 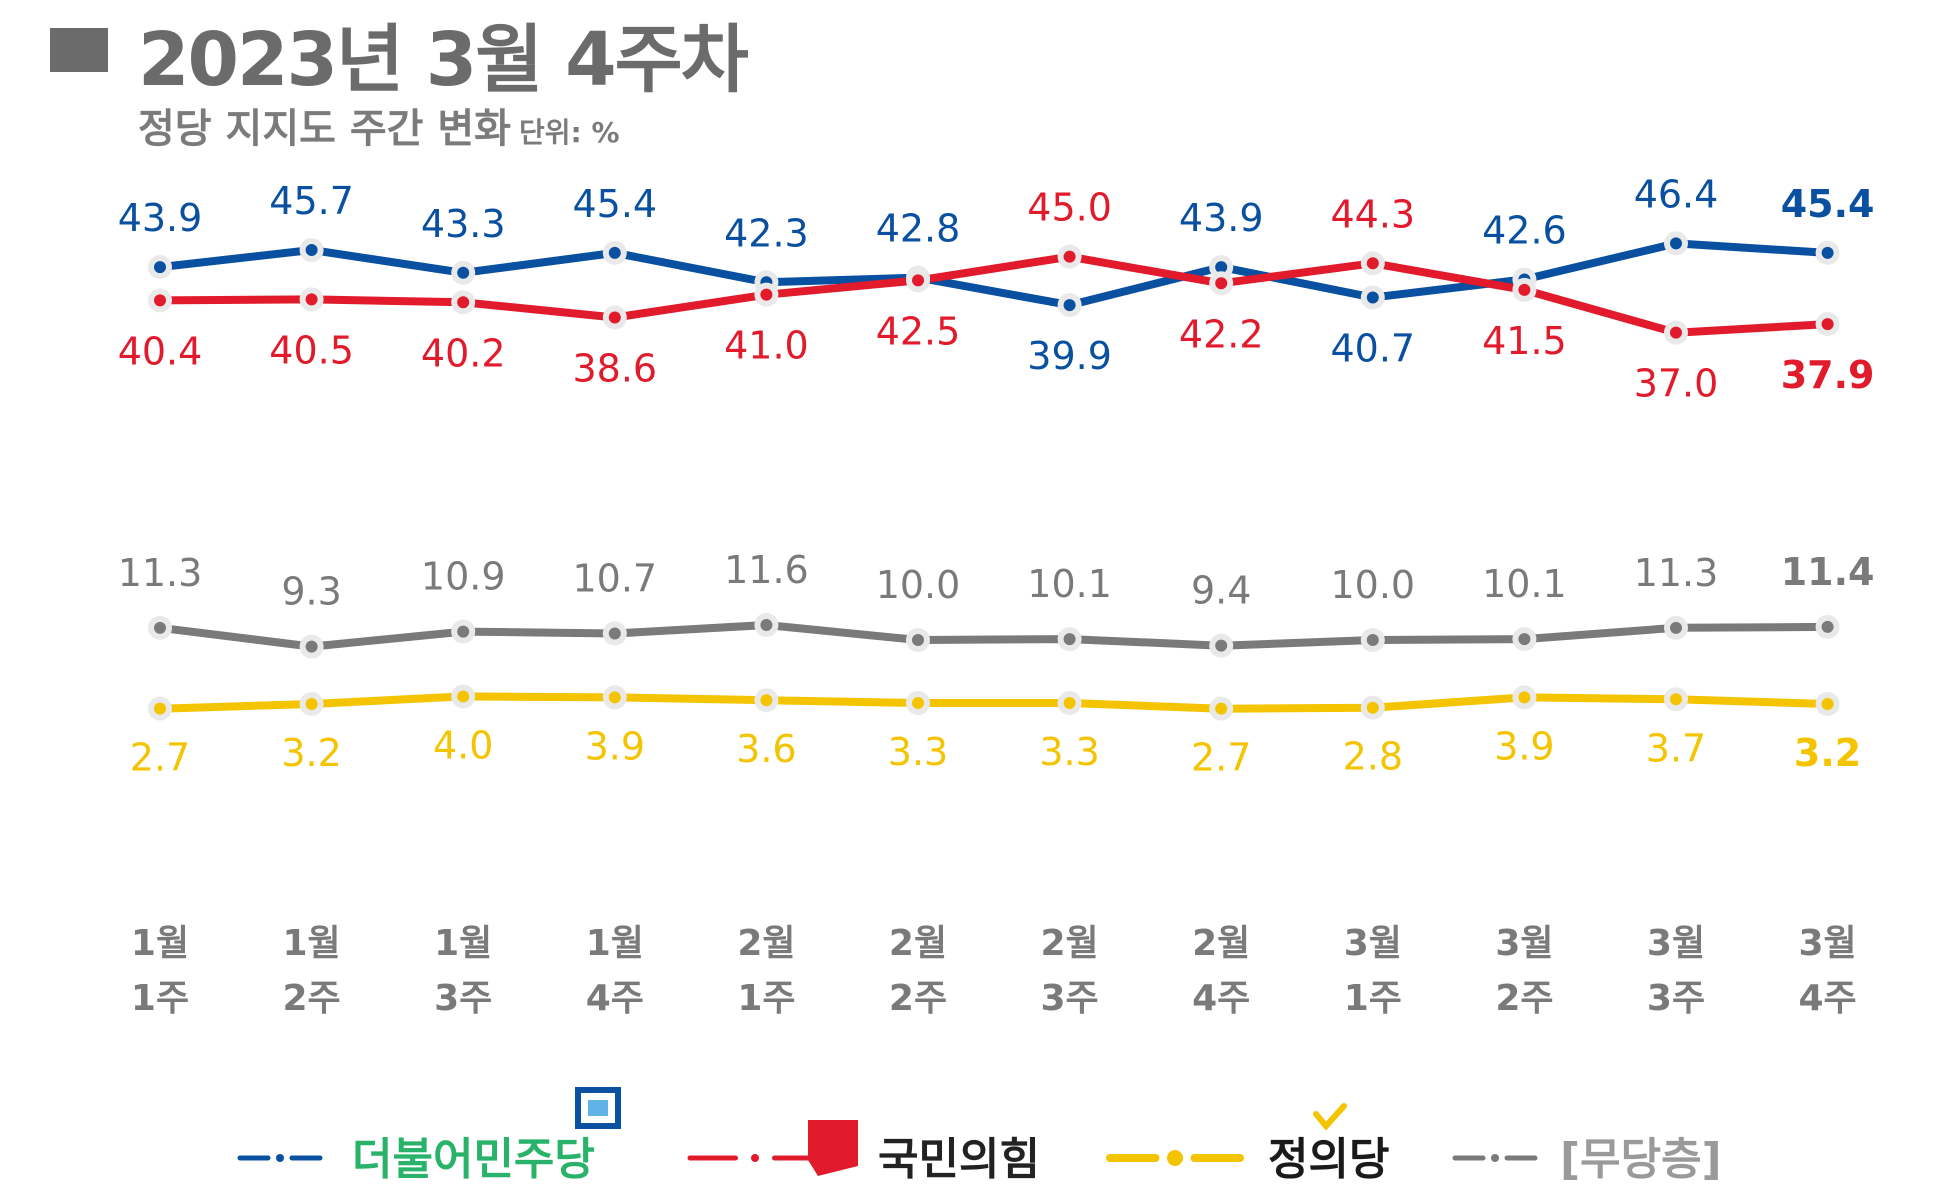 I want to click on legend-dot-justice, so click(x=1175, y=1158).